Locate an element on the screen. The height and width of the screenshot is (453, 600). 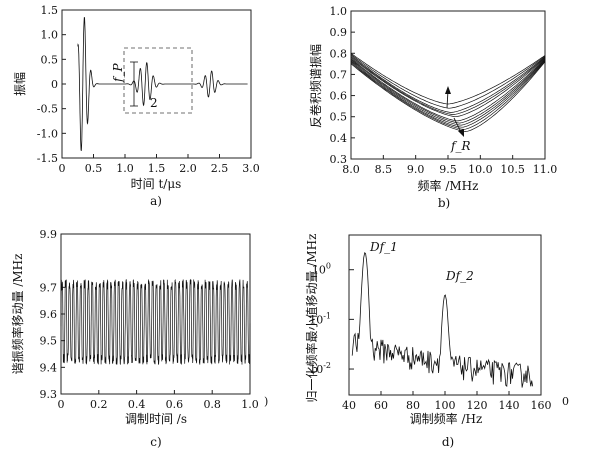
panel-c-xtick-label: 0.4 is located at coordinates (137, 404).